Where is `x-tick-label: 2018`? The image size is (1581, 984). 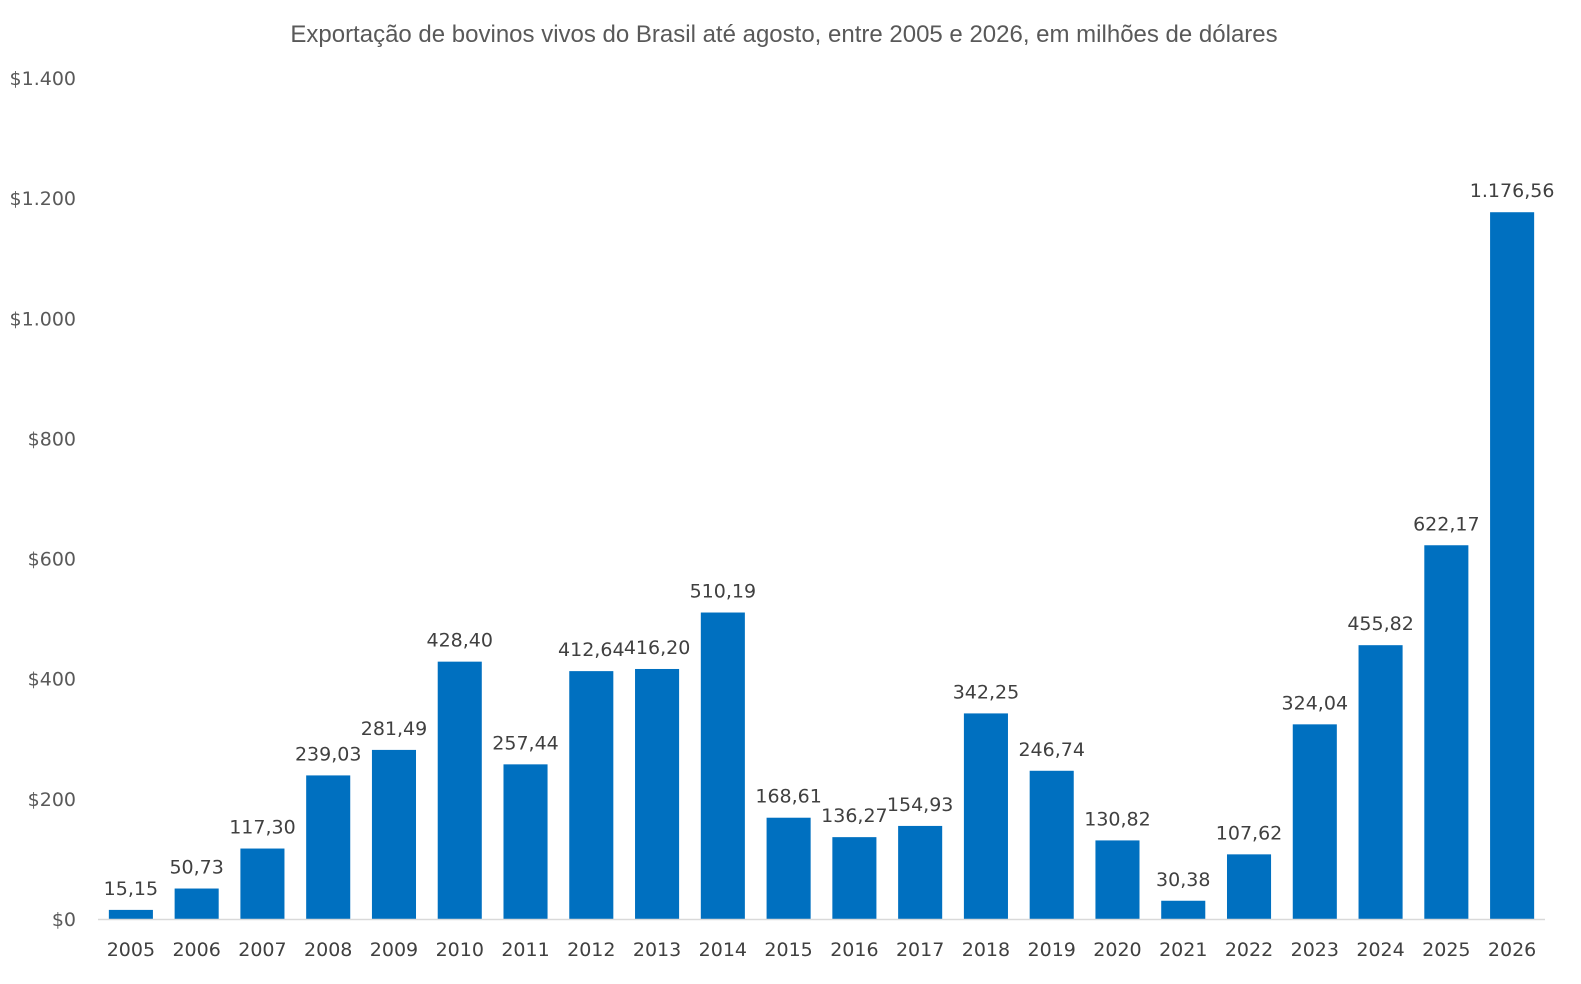 x-tick-label: 2018 is located at coordinates (986, 950).